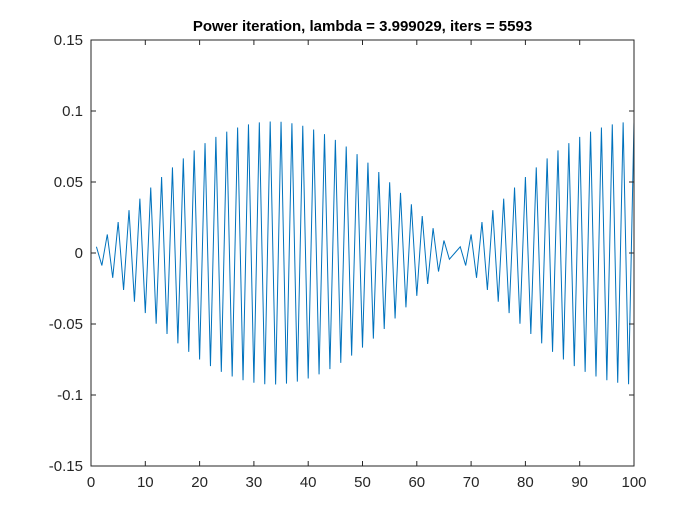  What do you see at coordinates (199, 482) in the screenshot?
I see `x-tick-label-2: 20` at bounding box center [199, 482].